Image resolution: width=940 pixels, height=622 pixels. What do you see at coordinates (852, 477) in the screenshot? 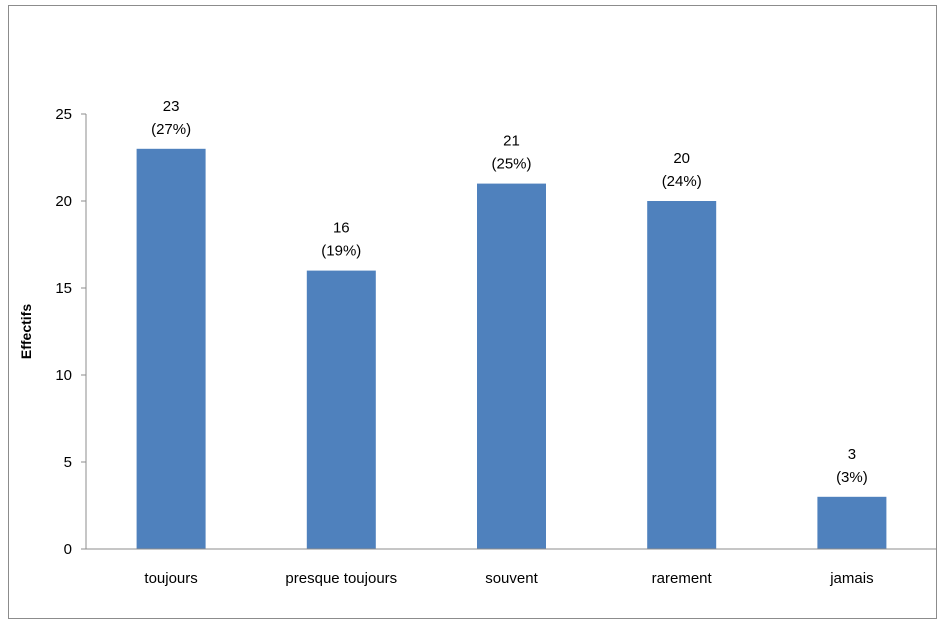
I see `data-label-percent: (3%)` at bounding box center [852, 477].